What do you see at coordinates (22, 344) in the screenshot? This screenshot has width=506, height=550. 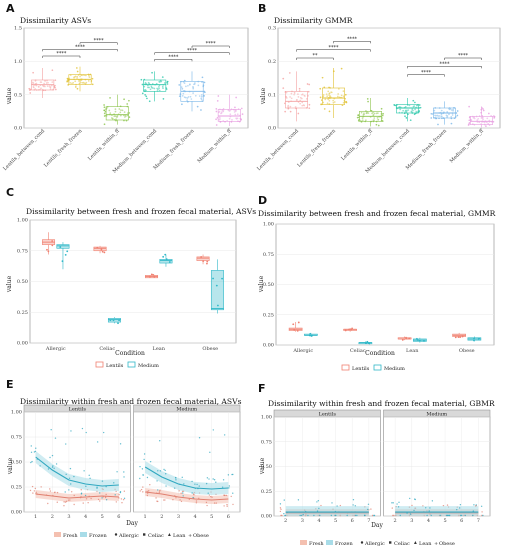 I see `panel-c-ytick-label: 0.00` at bounding box center [22, 344].